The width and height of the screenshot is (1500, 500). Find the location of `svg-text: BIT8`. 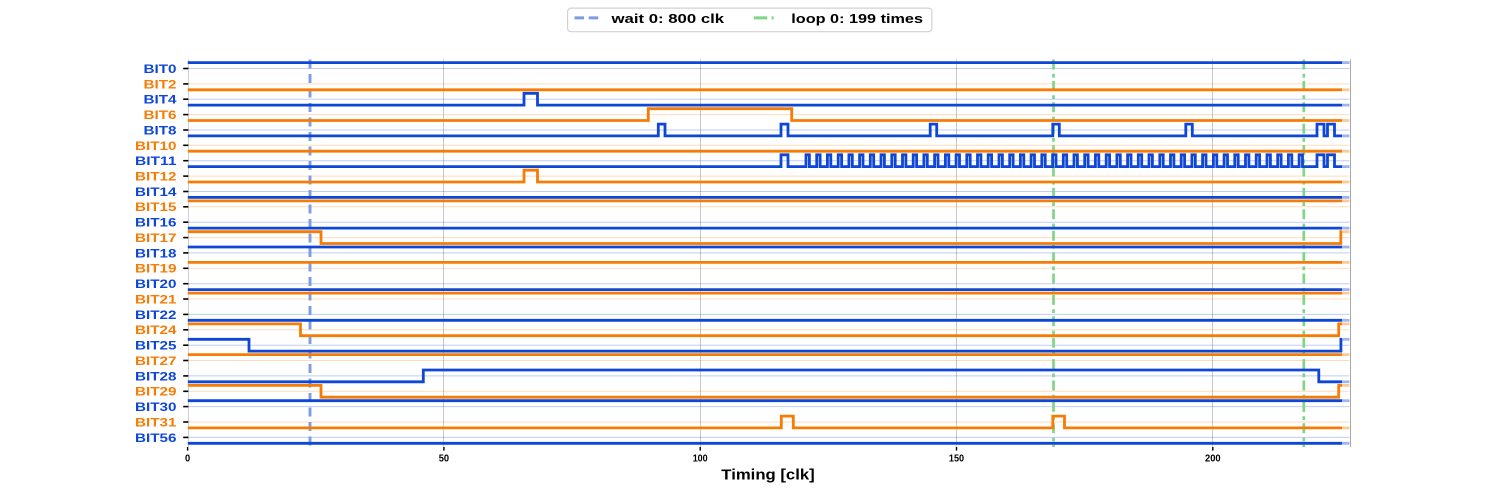

svg-text: BIT8 is located at coordinates (160, 130).